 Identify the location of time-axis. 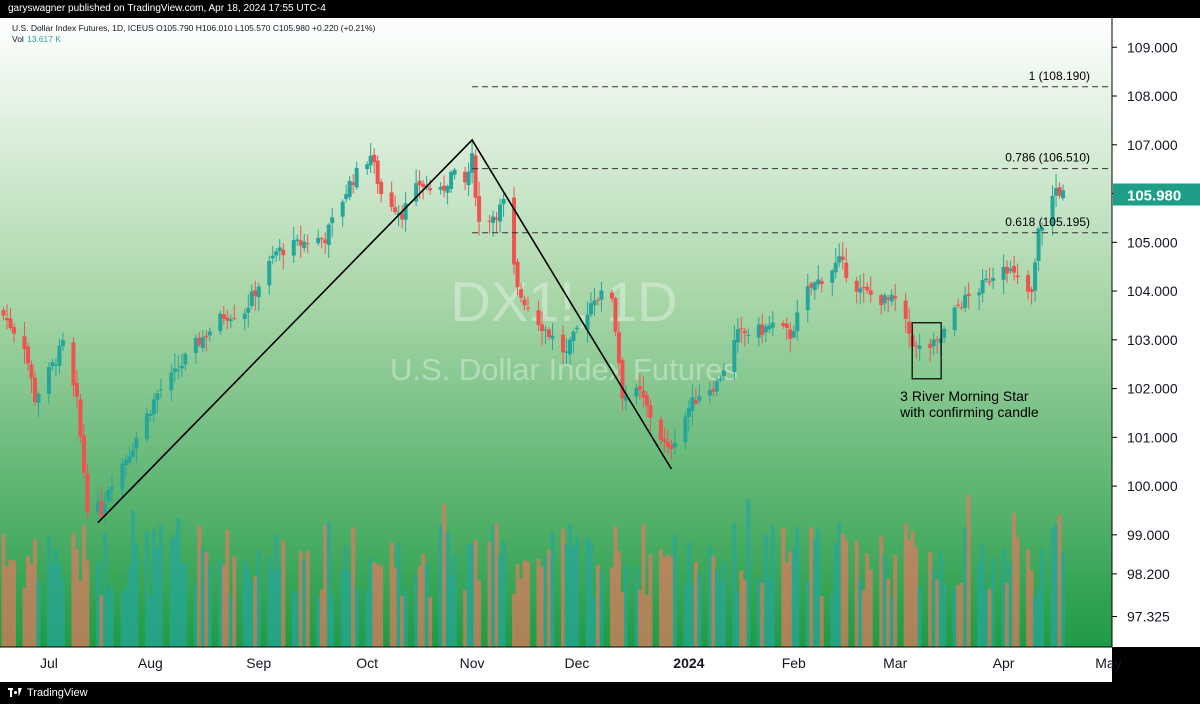
(556, 664).